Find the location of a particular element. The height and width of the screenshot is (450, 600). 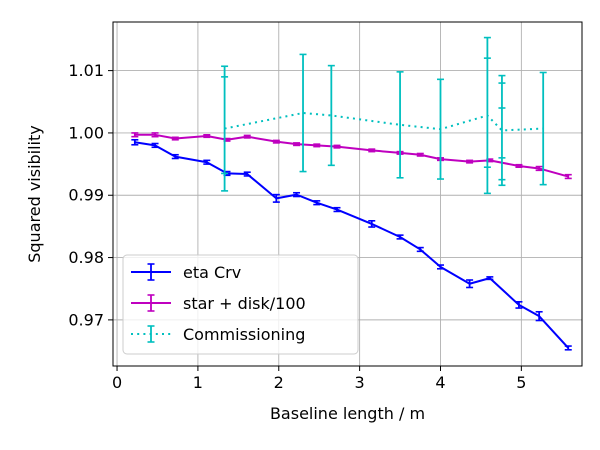

x-tick-label: 4 is located at coordinates (440, 382).